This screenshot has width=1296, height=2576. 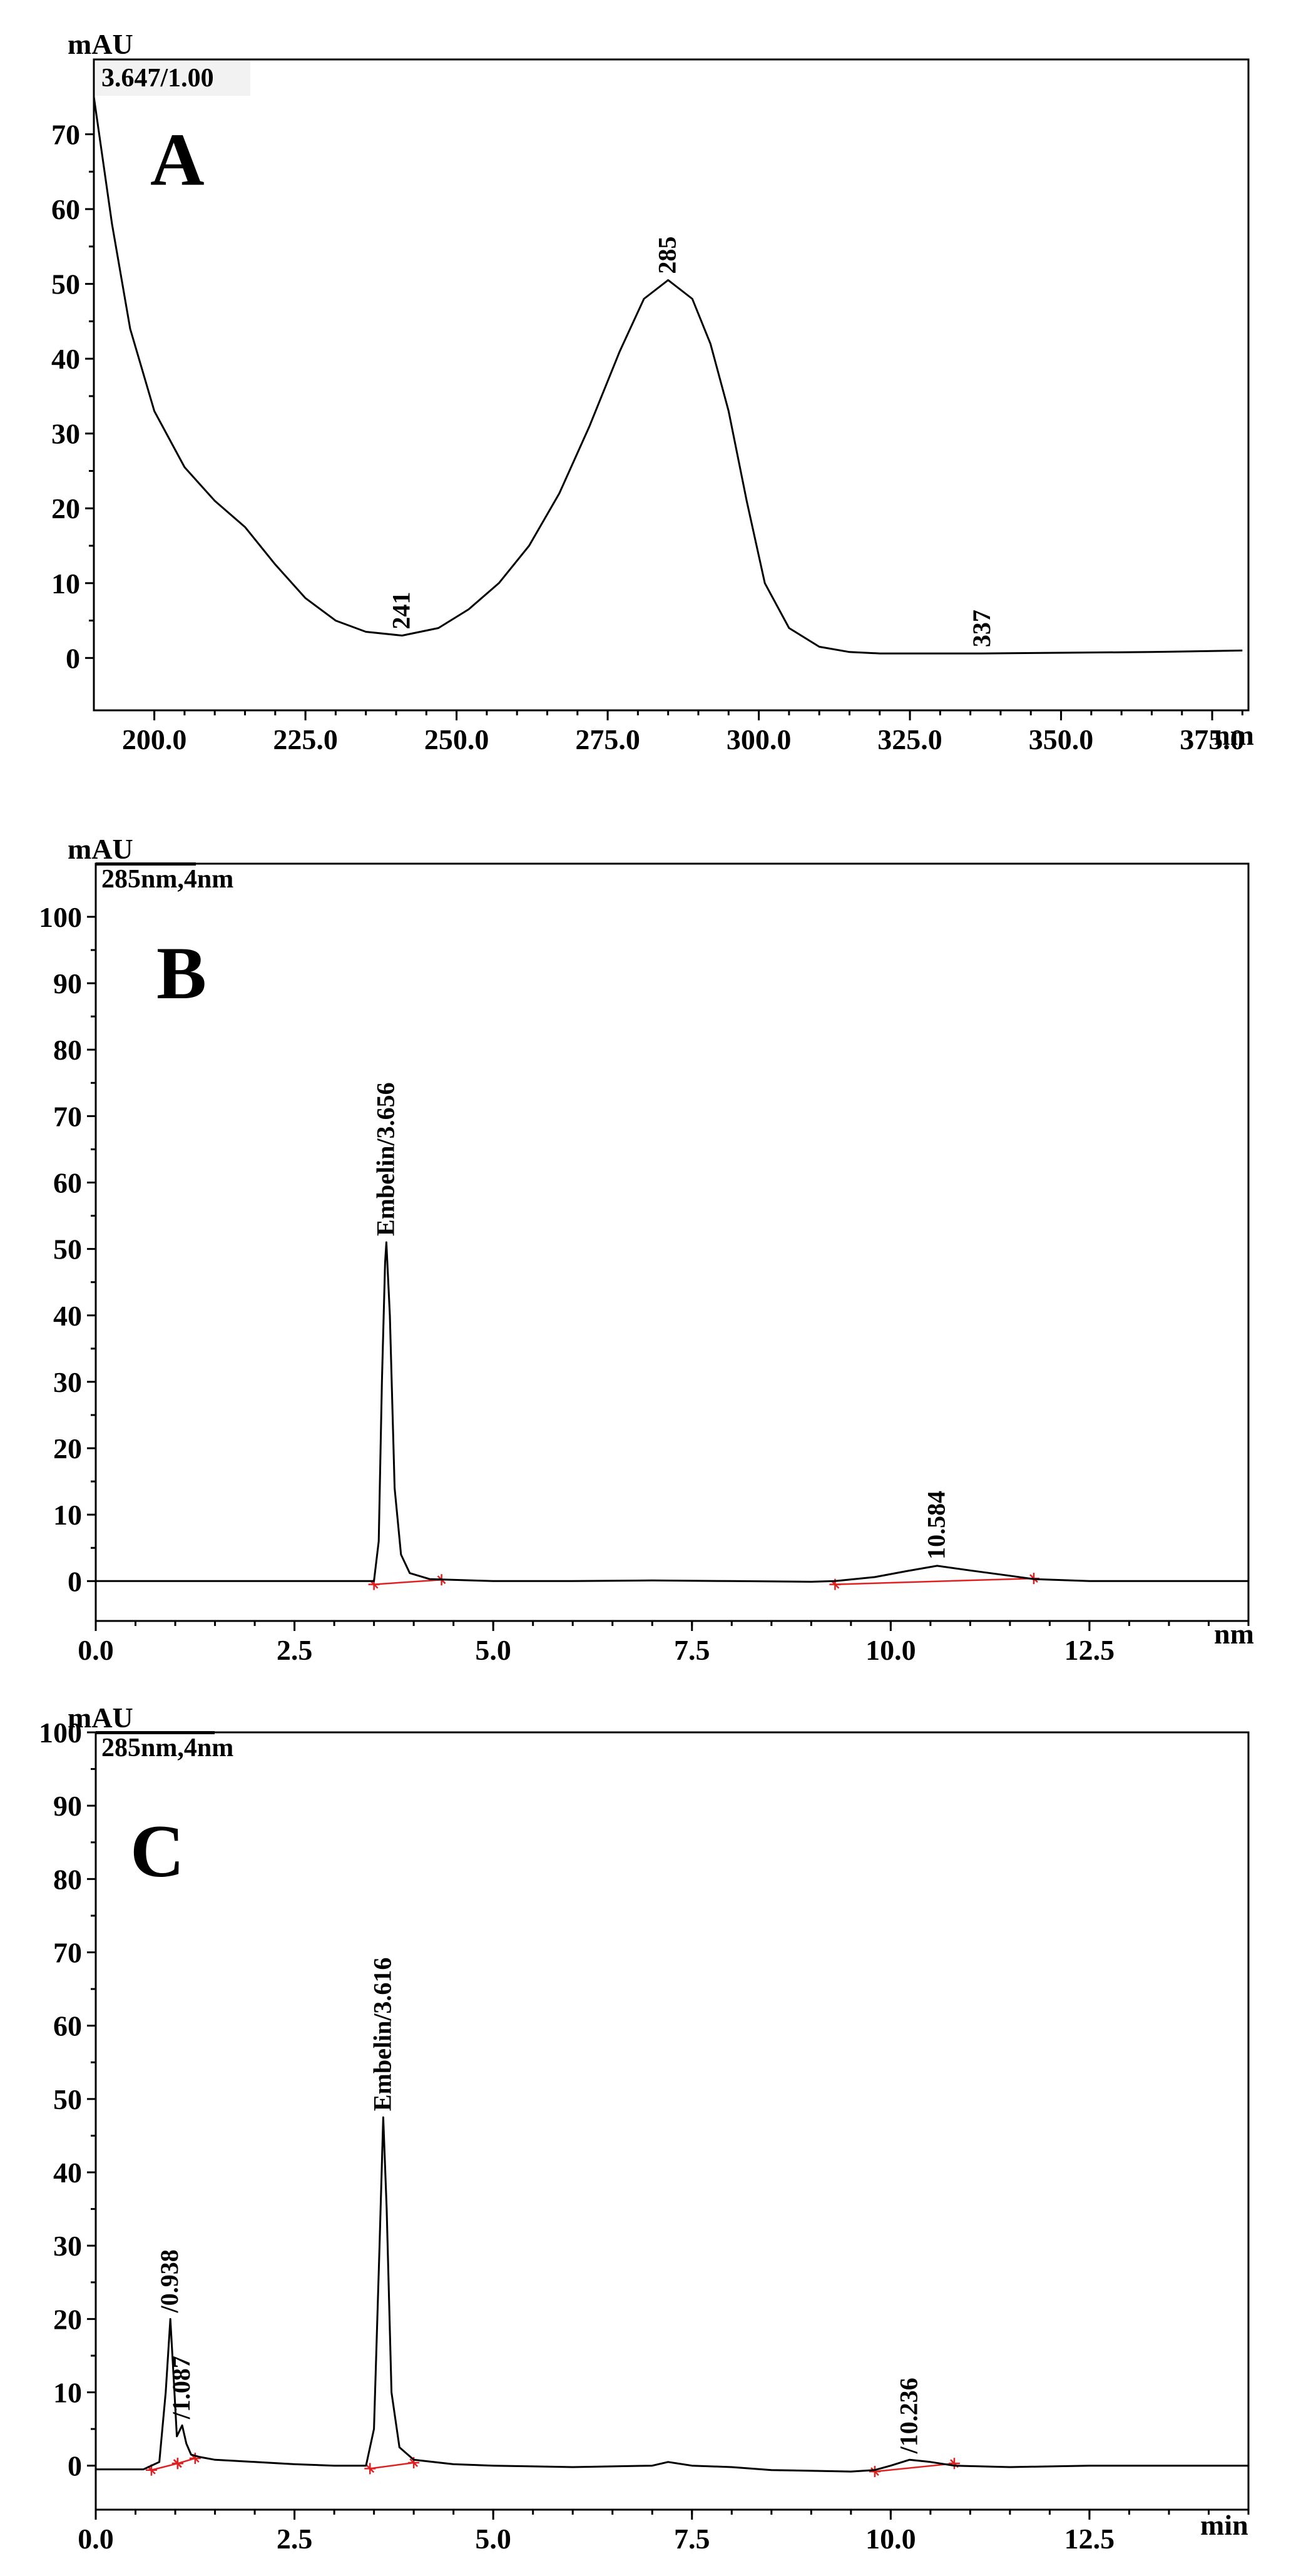 I want to click on panel-c-peak-label: /1.087, so click(x=181, y=2388).